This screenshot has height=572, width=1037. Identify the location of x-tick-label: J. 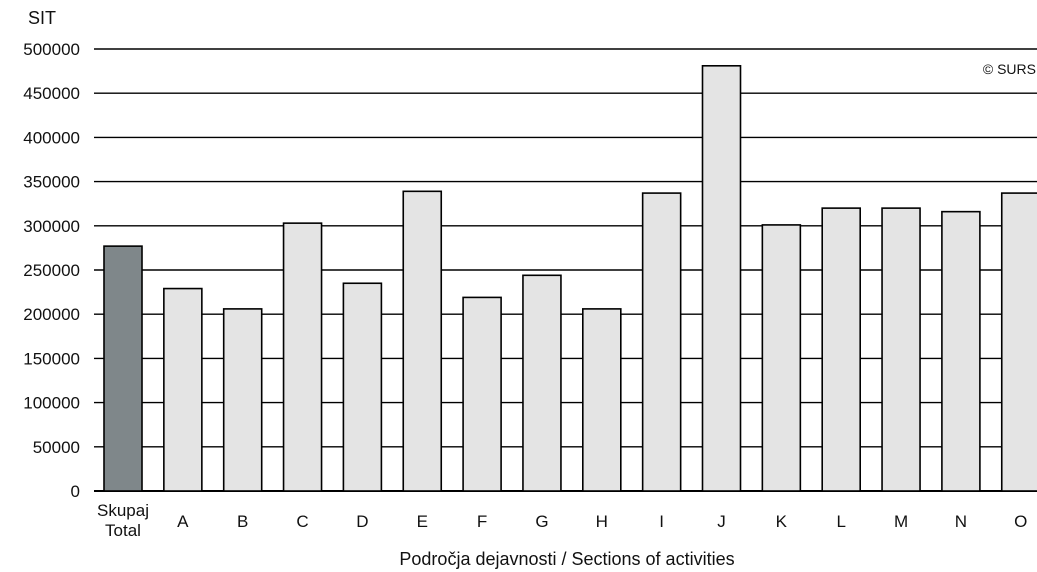
(721, 521).